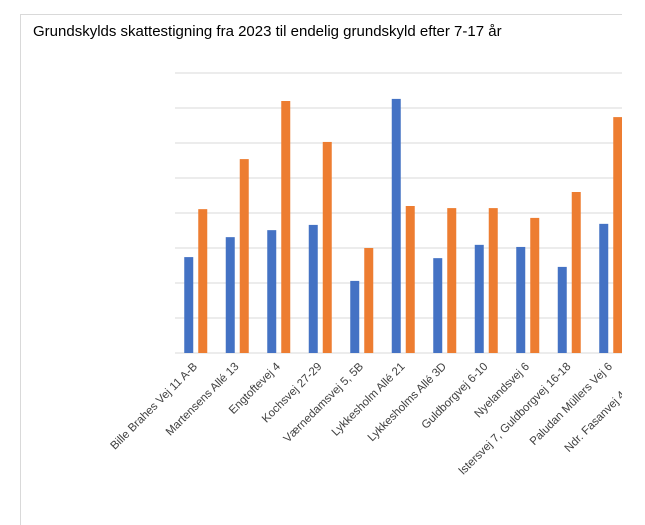  I want to click on x-tick-label: Paludan Müllers Vej 6, so click(571, 404).